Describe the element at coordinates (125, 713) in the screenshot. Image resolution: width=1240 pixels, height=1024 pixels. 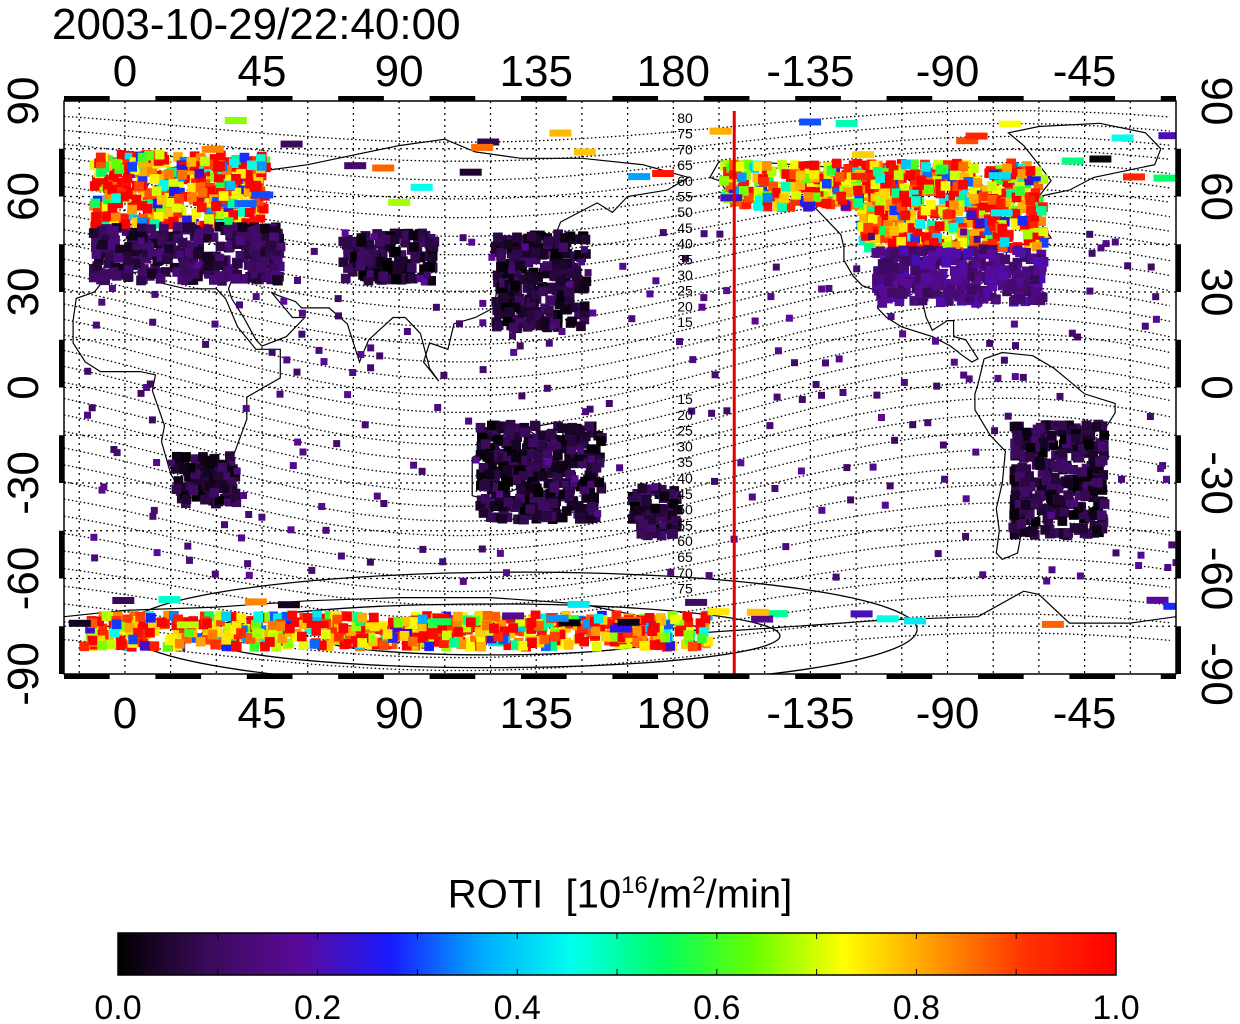
I see `x-tick-label-bottom: 0` at that location.